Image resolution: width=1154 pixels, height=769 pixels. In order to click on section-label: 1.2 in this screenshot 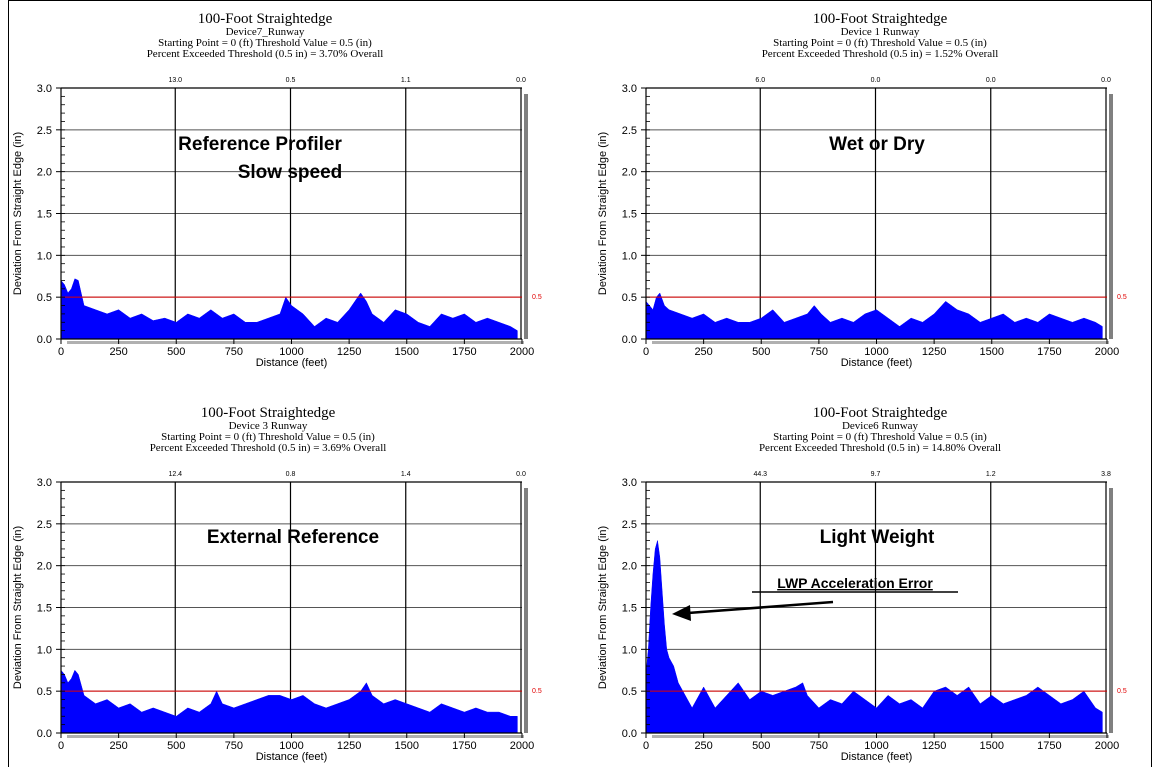, I will do `click(991, 474)`.